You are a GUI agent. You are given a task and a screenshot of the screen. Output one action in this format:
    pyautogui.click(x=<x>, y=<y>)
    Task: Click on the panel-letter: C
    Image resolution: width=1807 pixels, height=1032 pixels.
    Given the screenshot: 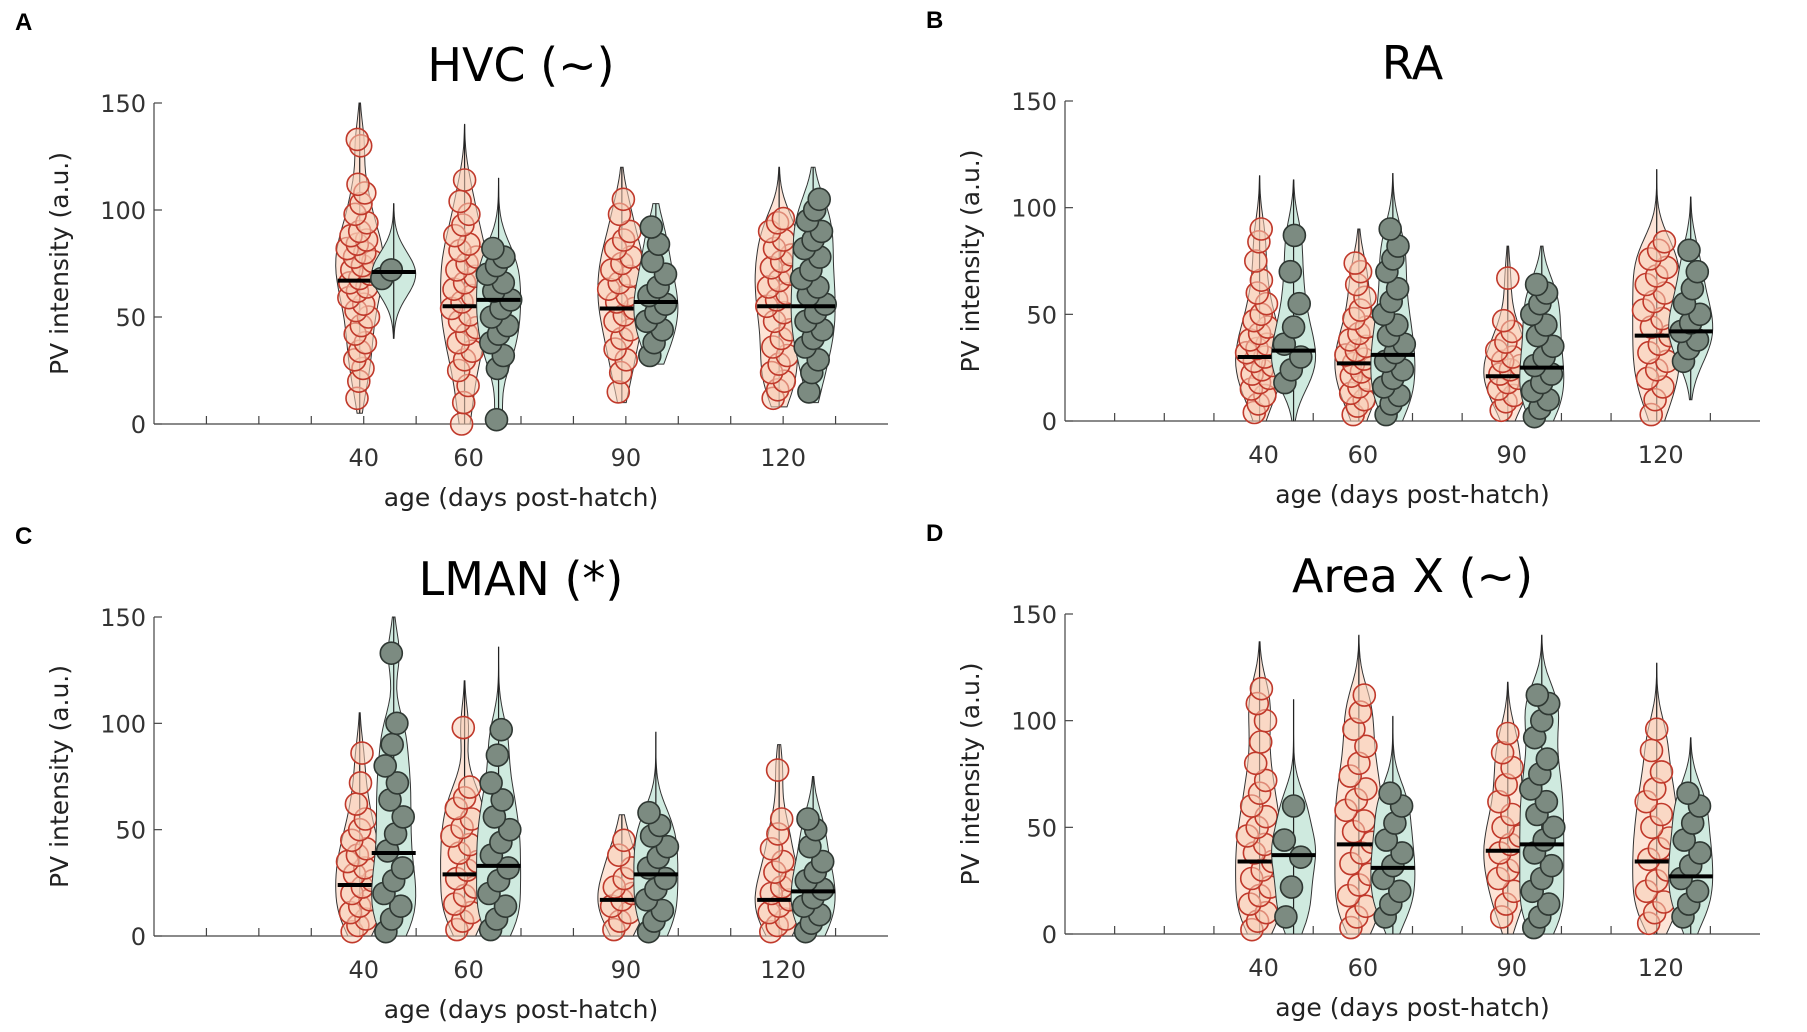 What is the action you would take?
    pyautogui.click(x=23, y=536)
    